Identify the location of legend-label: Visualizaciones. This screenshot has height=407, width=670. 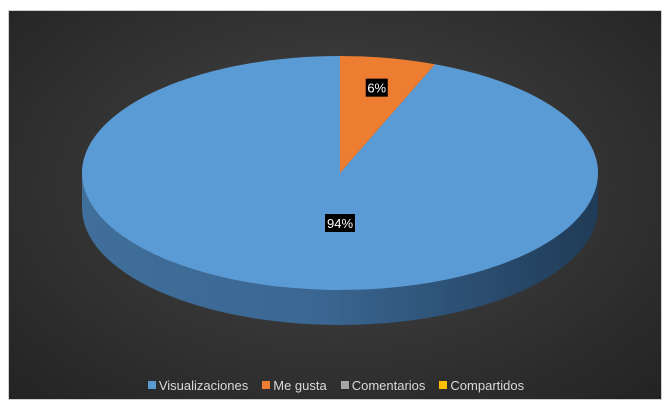
(203, 385).